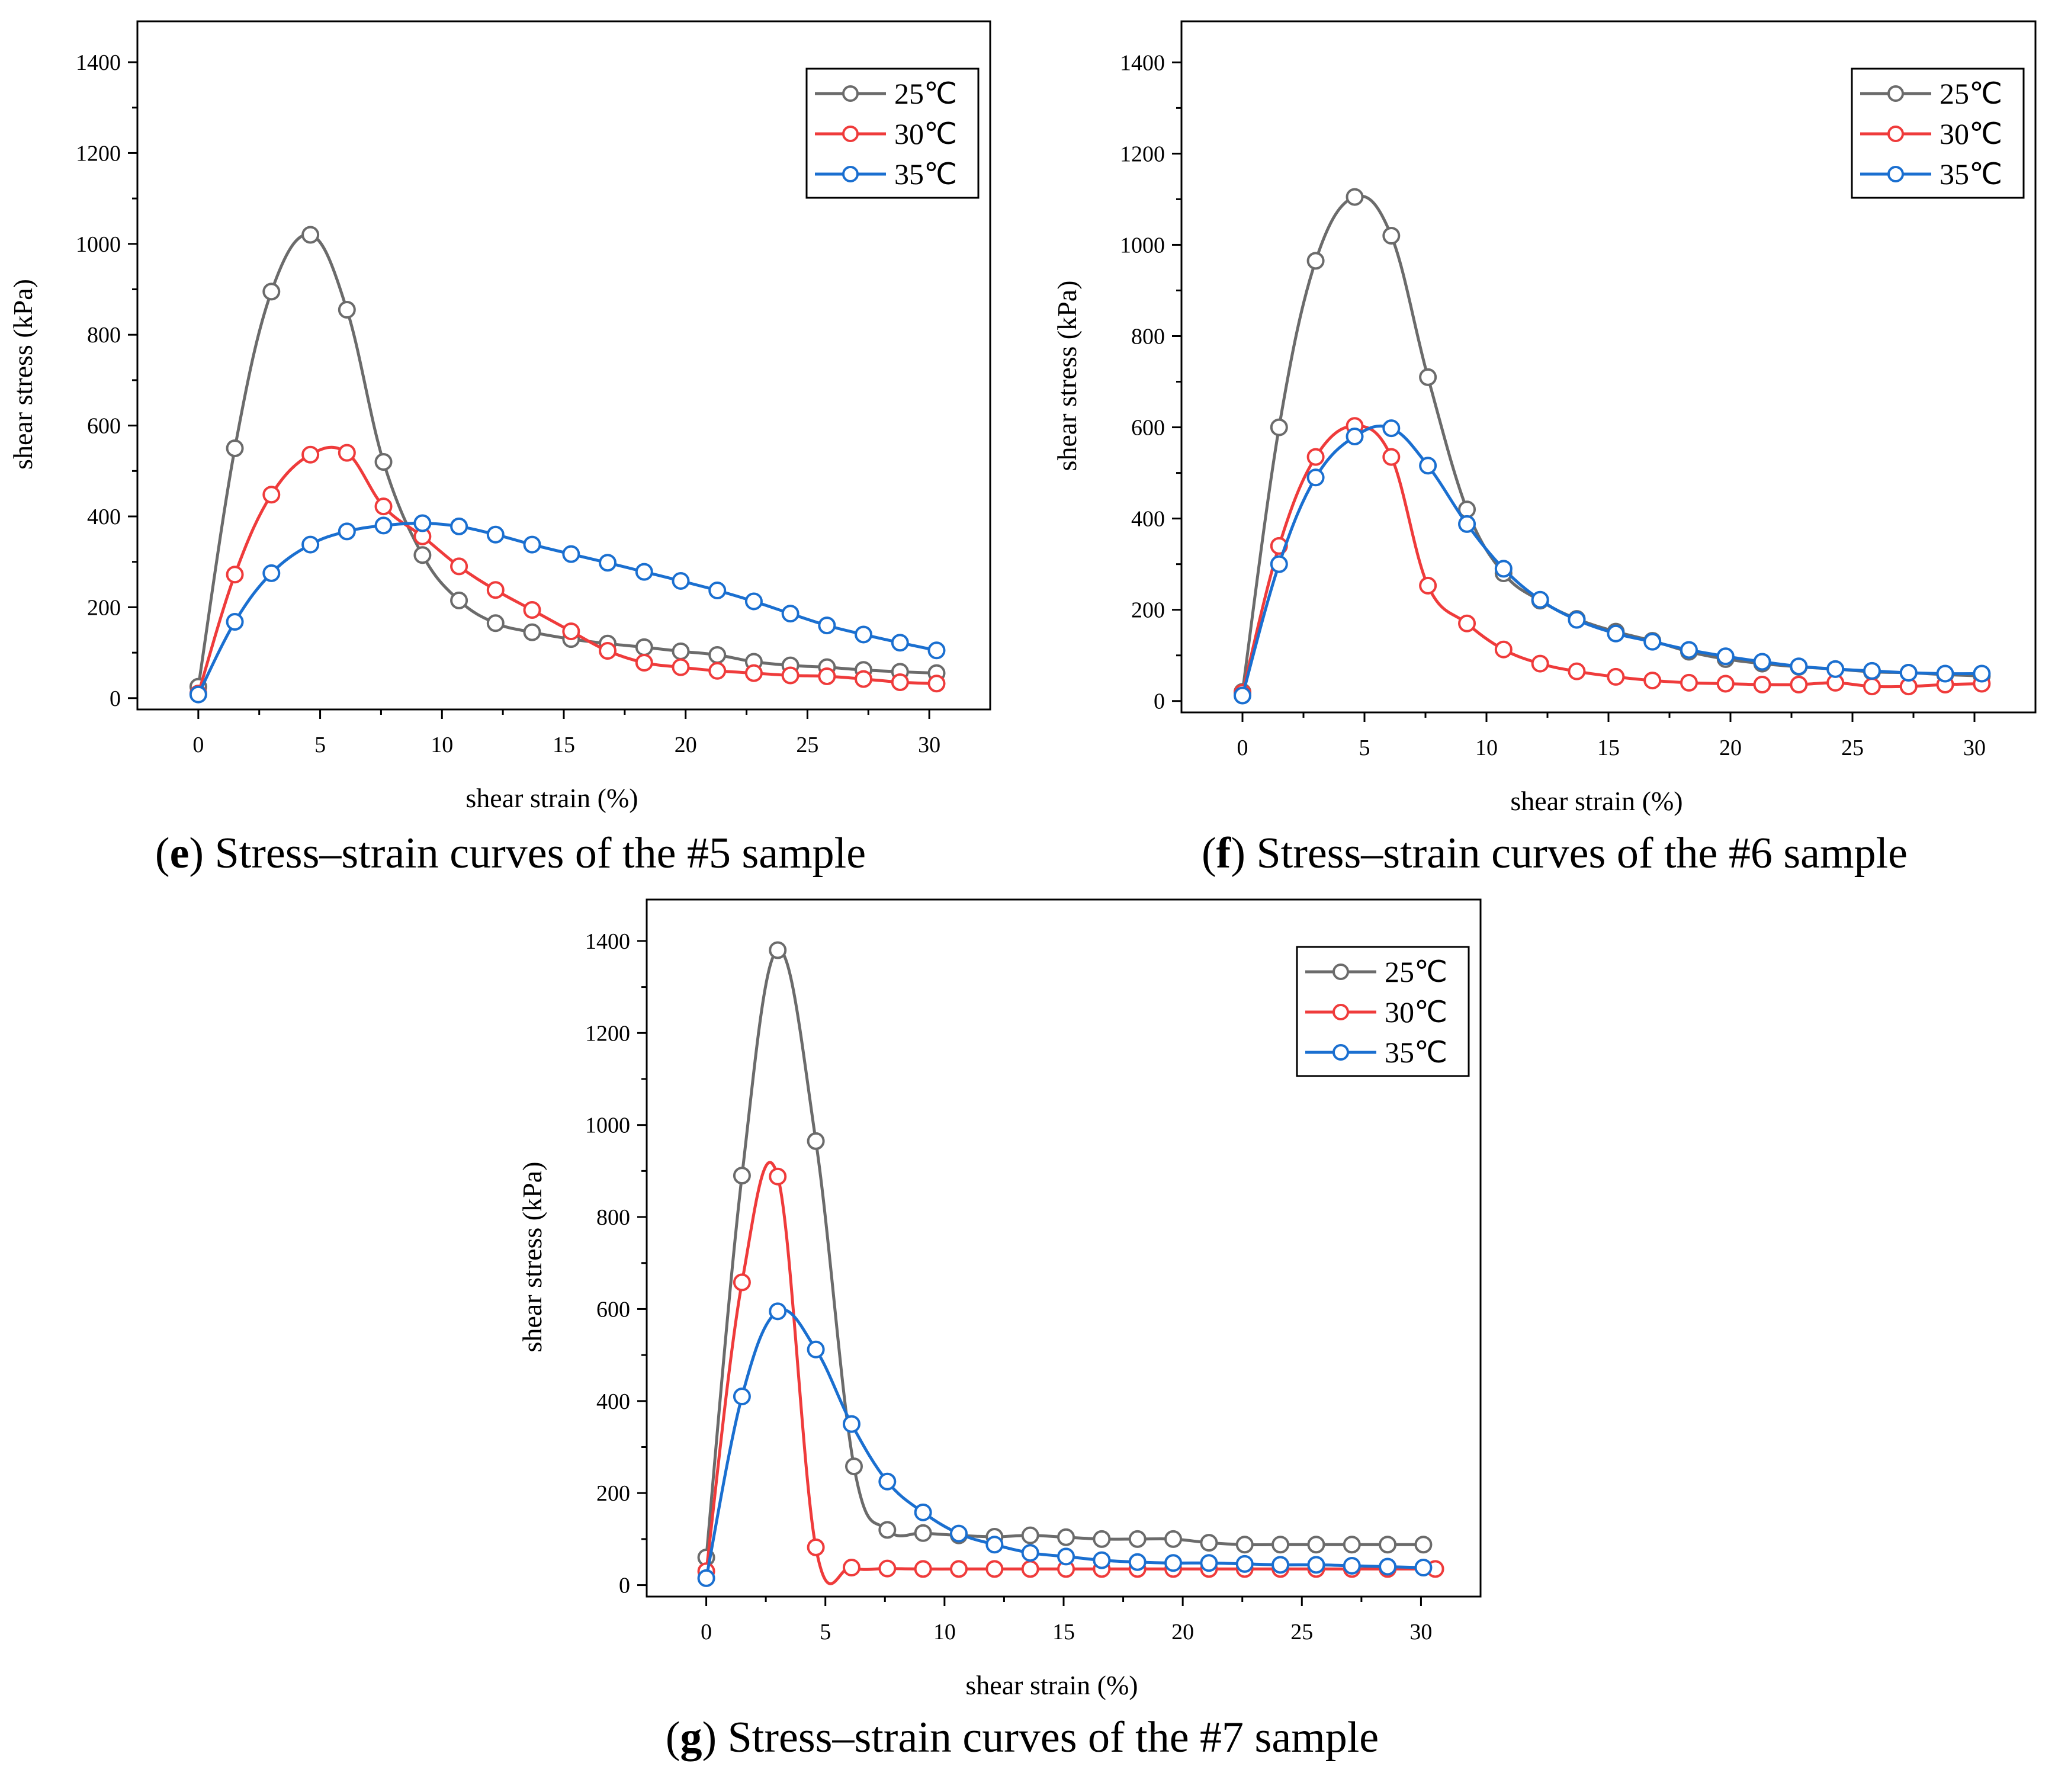 The width and height of the screenshot is (2055, 1792). What do you see at coordinates (825, 1632) in the screenshot?
I see `x-tick-label: 5` at bounding box center [825, 1632].